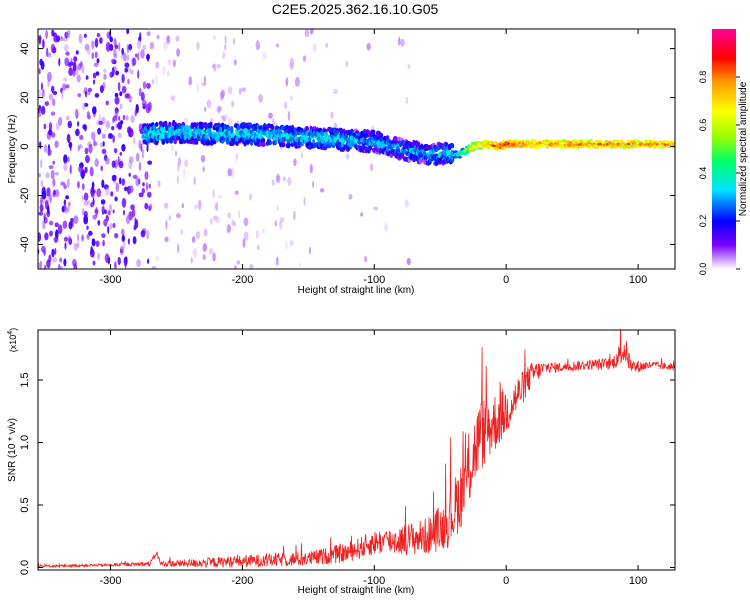  What do you see at coordinates (25, 245) in the screenshot?
I see `y-tick-label: -40` at bounding box center [25, 245].